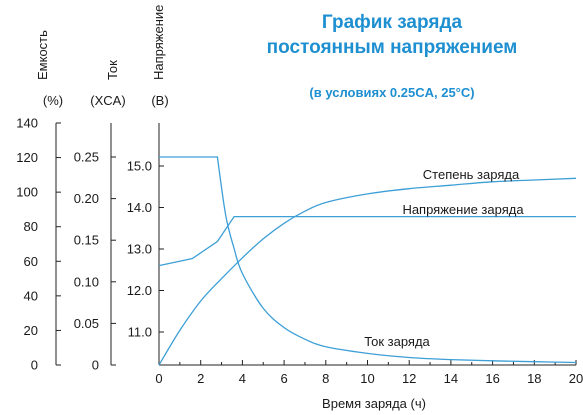 This screenshot has width=583, height=415. I want to click on series-label-state-of-charge: Степень заряда, so click(471, 174).